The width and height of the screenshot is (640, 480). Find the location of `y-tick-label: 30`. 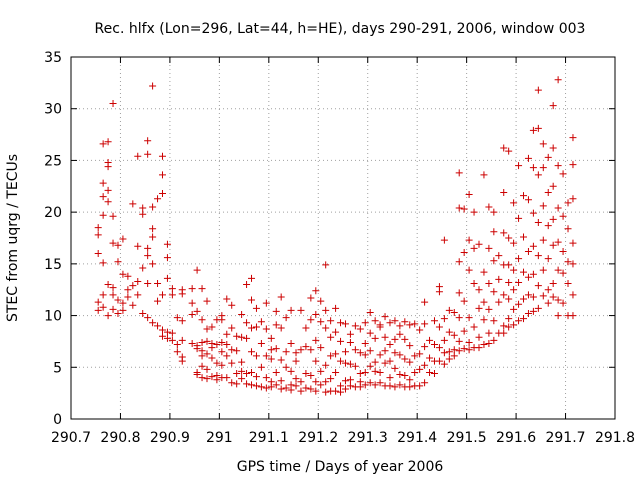

y-tick-label: 30 is located at coordinates (53, 110).